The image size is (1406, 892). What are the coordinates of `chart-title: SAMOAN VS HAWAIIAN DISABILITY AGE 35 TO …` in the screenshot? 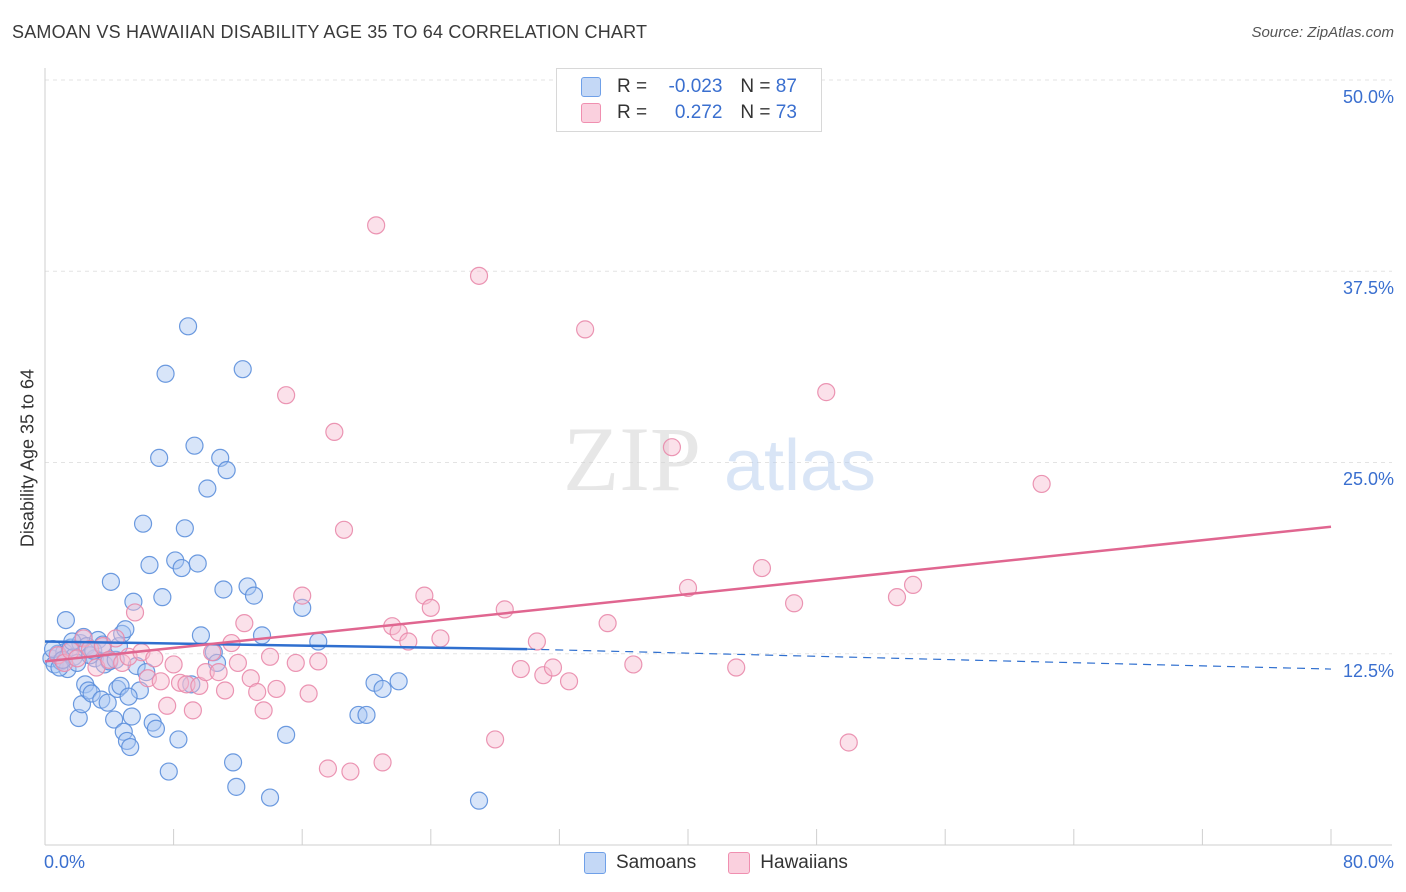 It's located at (330, 32).